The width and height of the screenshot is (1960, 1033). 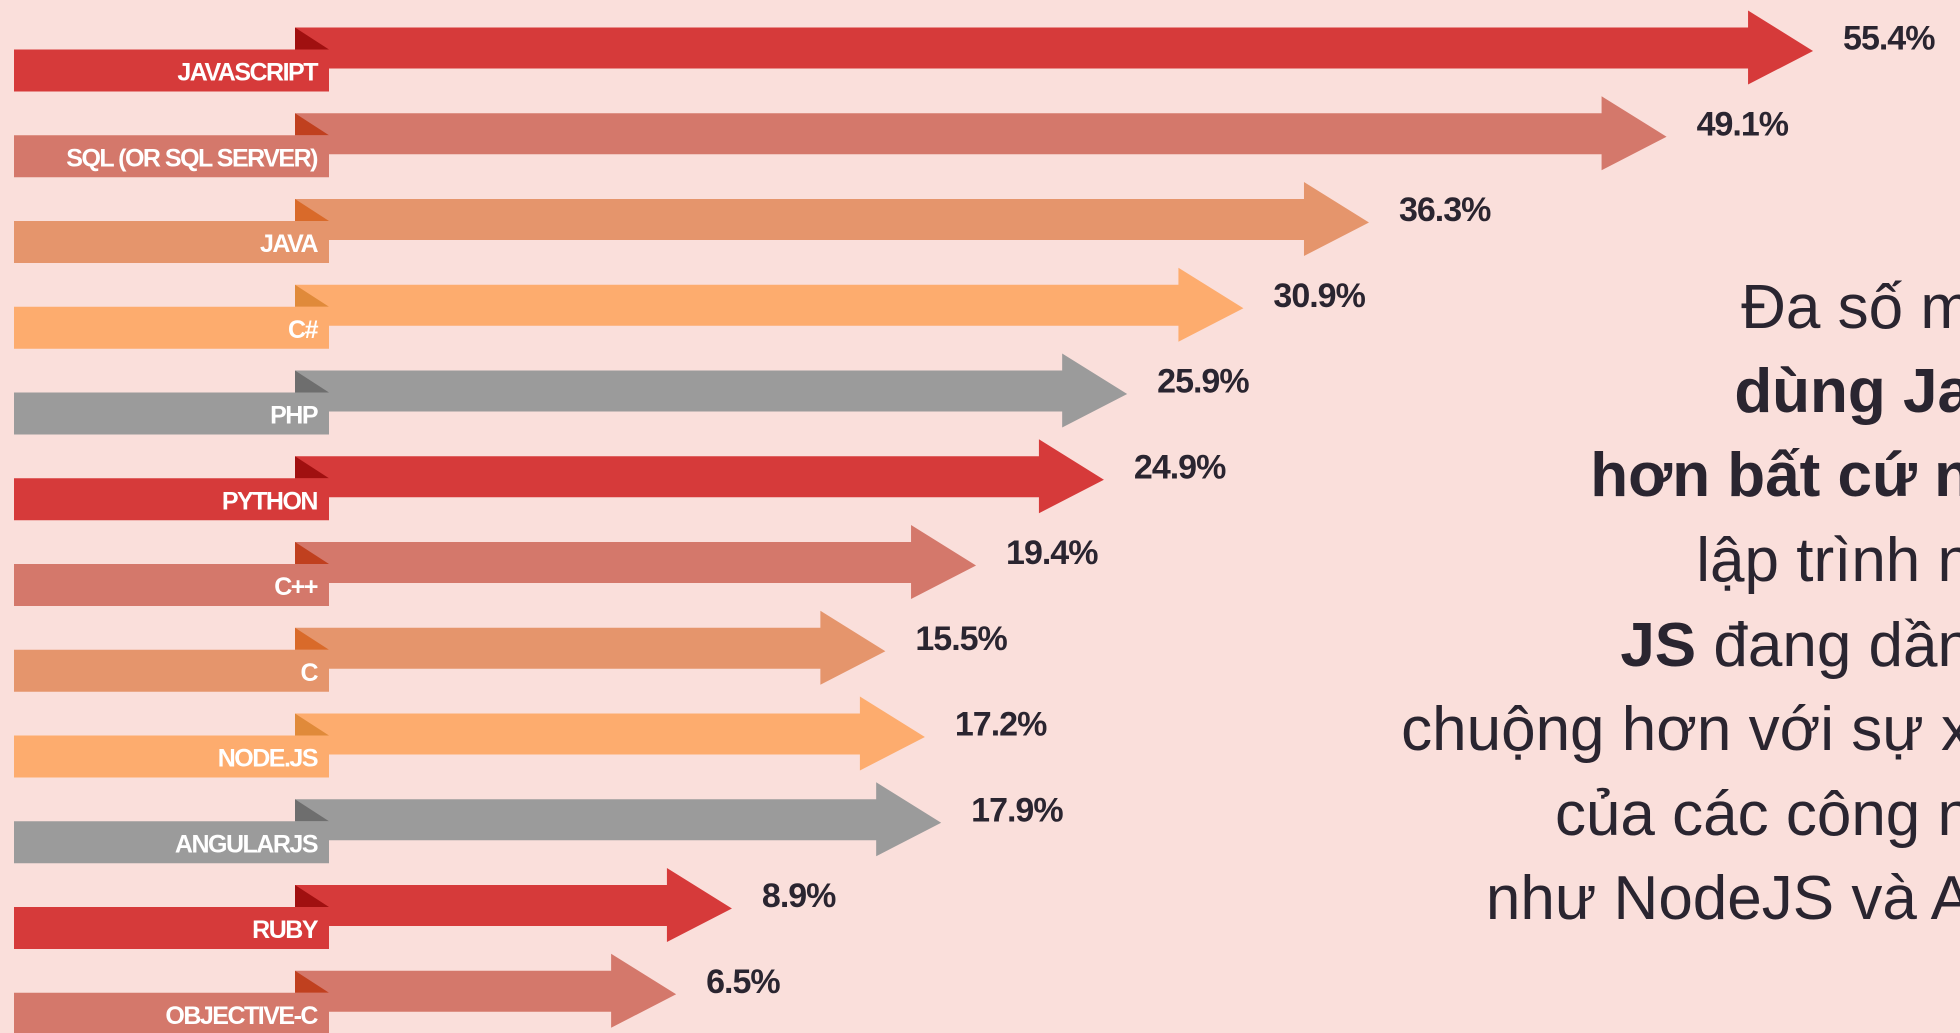 I want to click on annotation-line: như NodeJS và A, so click(x=1723, y=898).